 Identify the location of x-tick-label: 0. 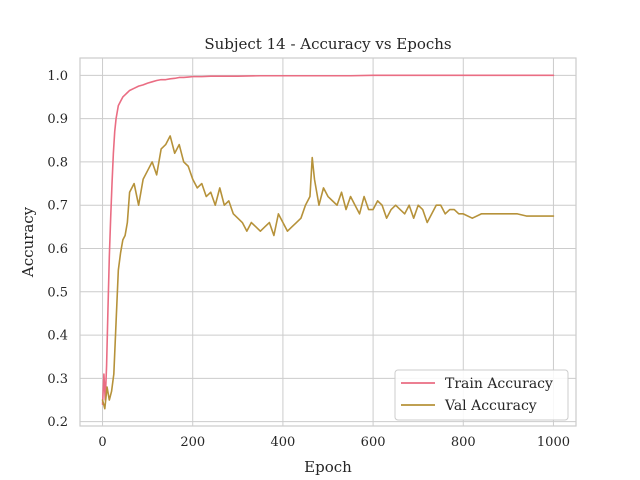
(102, 442).